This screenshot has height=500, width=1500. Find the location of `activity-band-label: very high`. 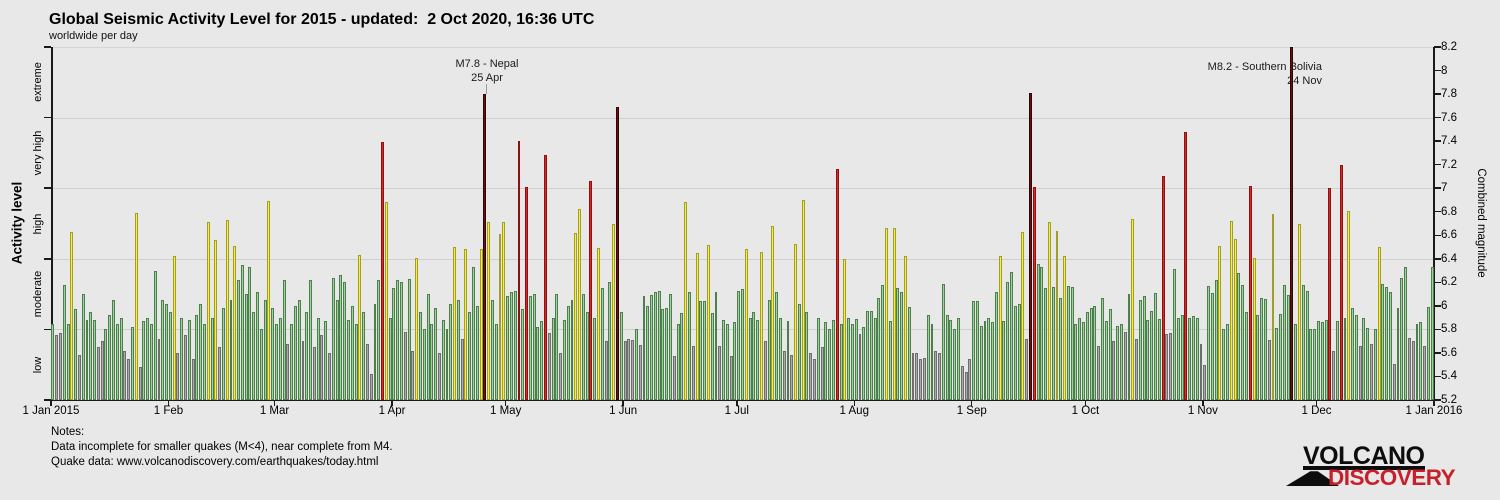

activity-band-label: very high is located at coordinates (38, 153).